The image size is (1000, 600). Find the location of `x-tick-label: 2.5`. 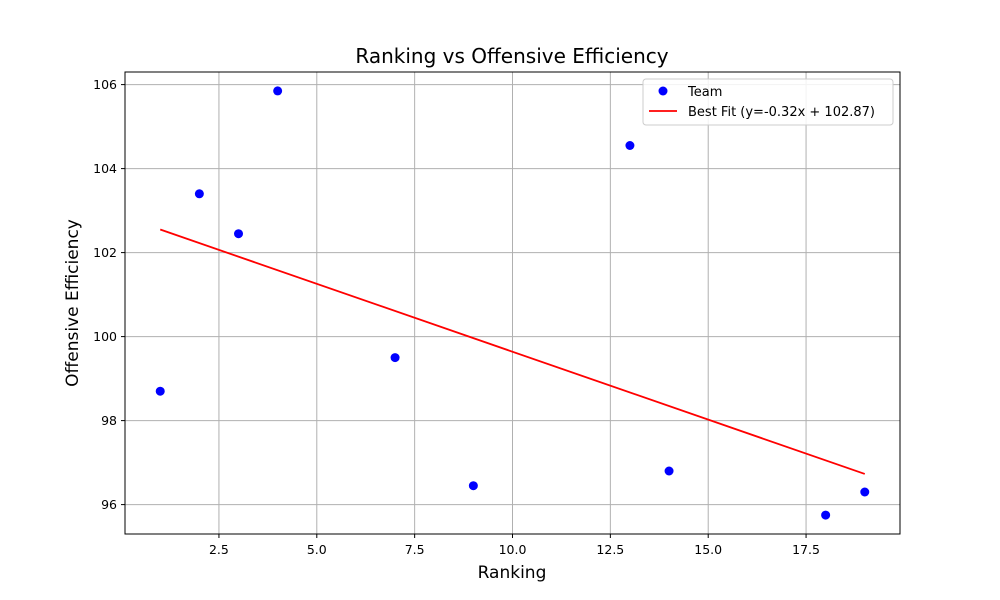

x-tick-label: 2.5 is located at coordinates (219, 549).